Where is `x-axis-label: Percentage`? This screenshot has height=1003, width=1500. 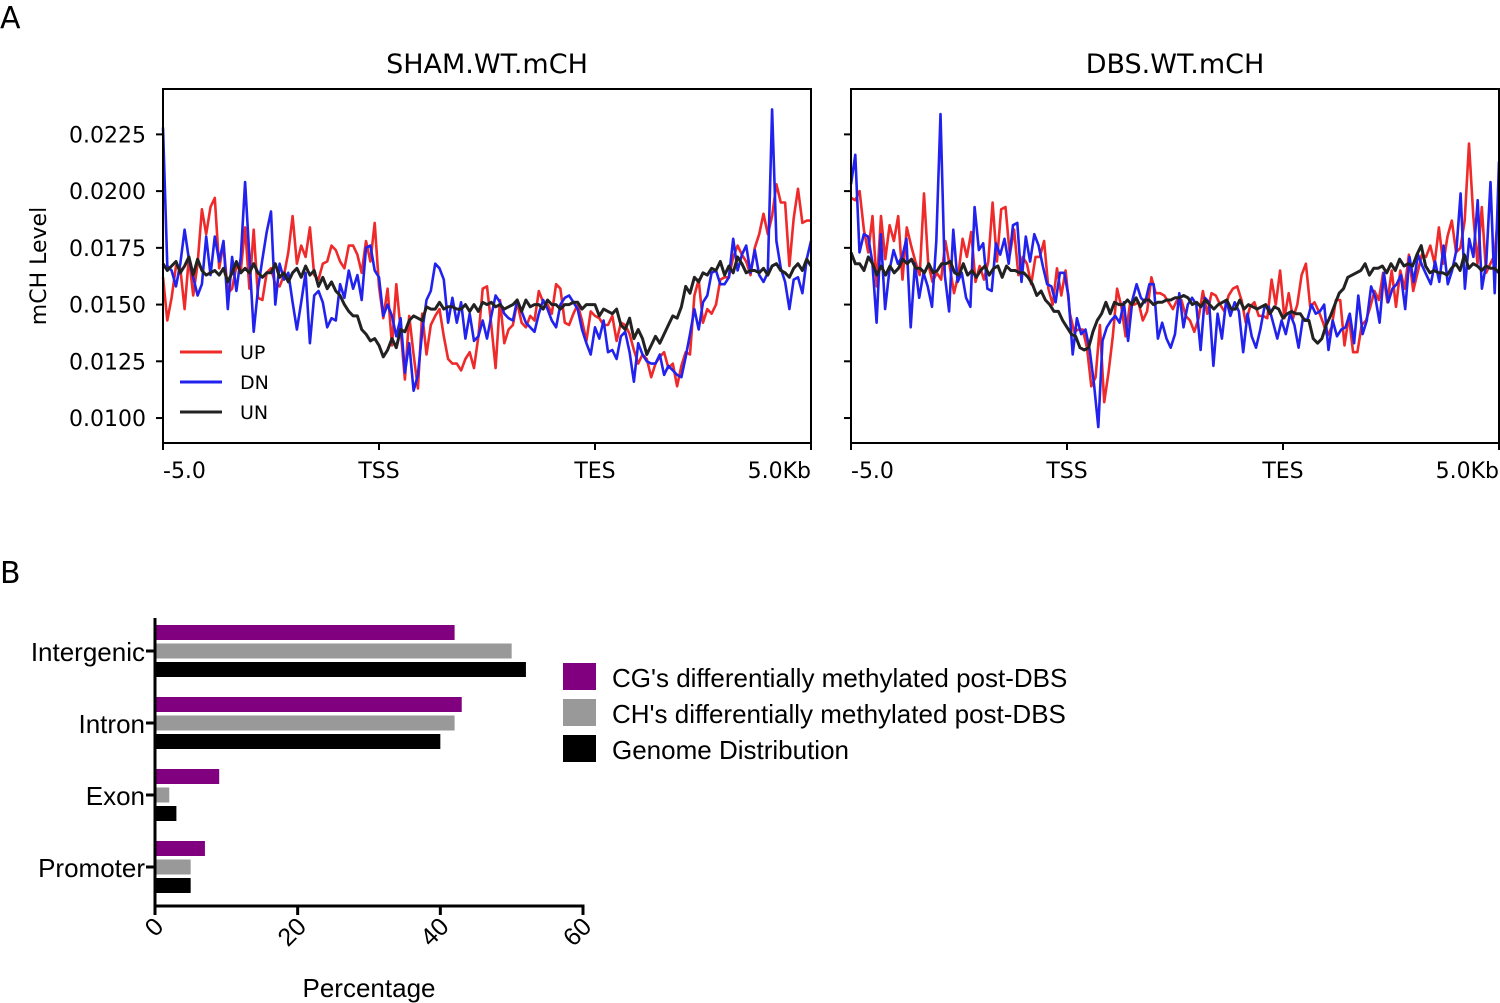 x-axis-label: Percentage is located at coordinates (369, 988).